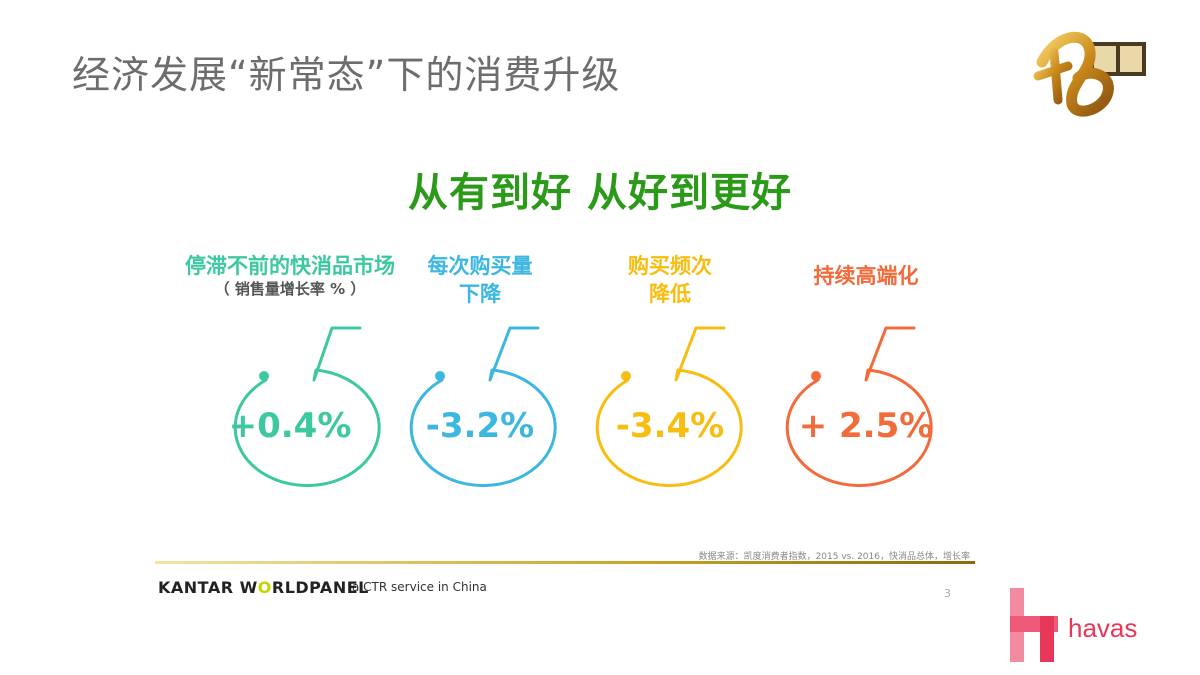 The image size is (1200, 675). Describe the element at coordinates (419, 587) in the screenshot. I see `kantar-tagline: a CTR service in China` at that location.